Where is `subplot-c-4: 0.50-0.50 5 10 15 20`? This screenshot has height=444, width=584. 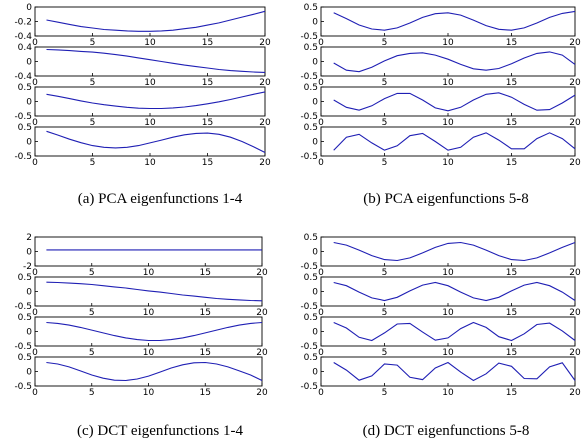
subplot-c-4: 0.50-0.50 5 10 15 20 is located at coordinates (141, 375).